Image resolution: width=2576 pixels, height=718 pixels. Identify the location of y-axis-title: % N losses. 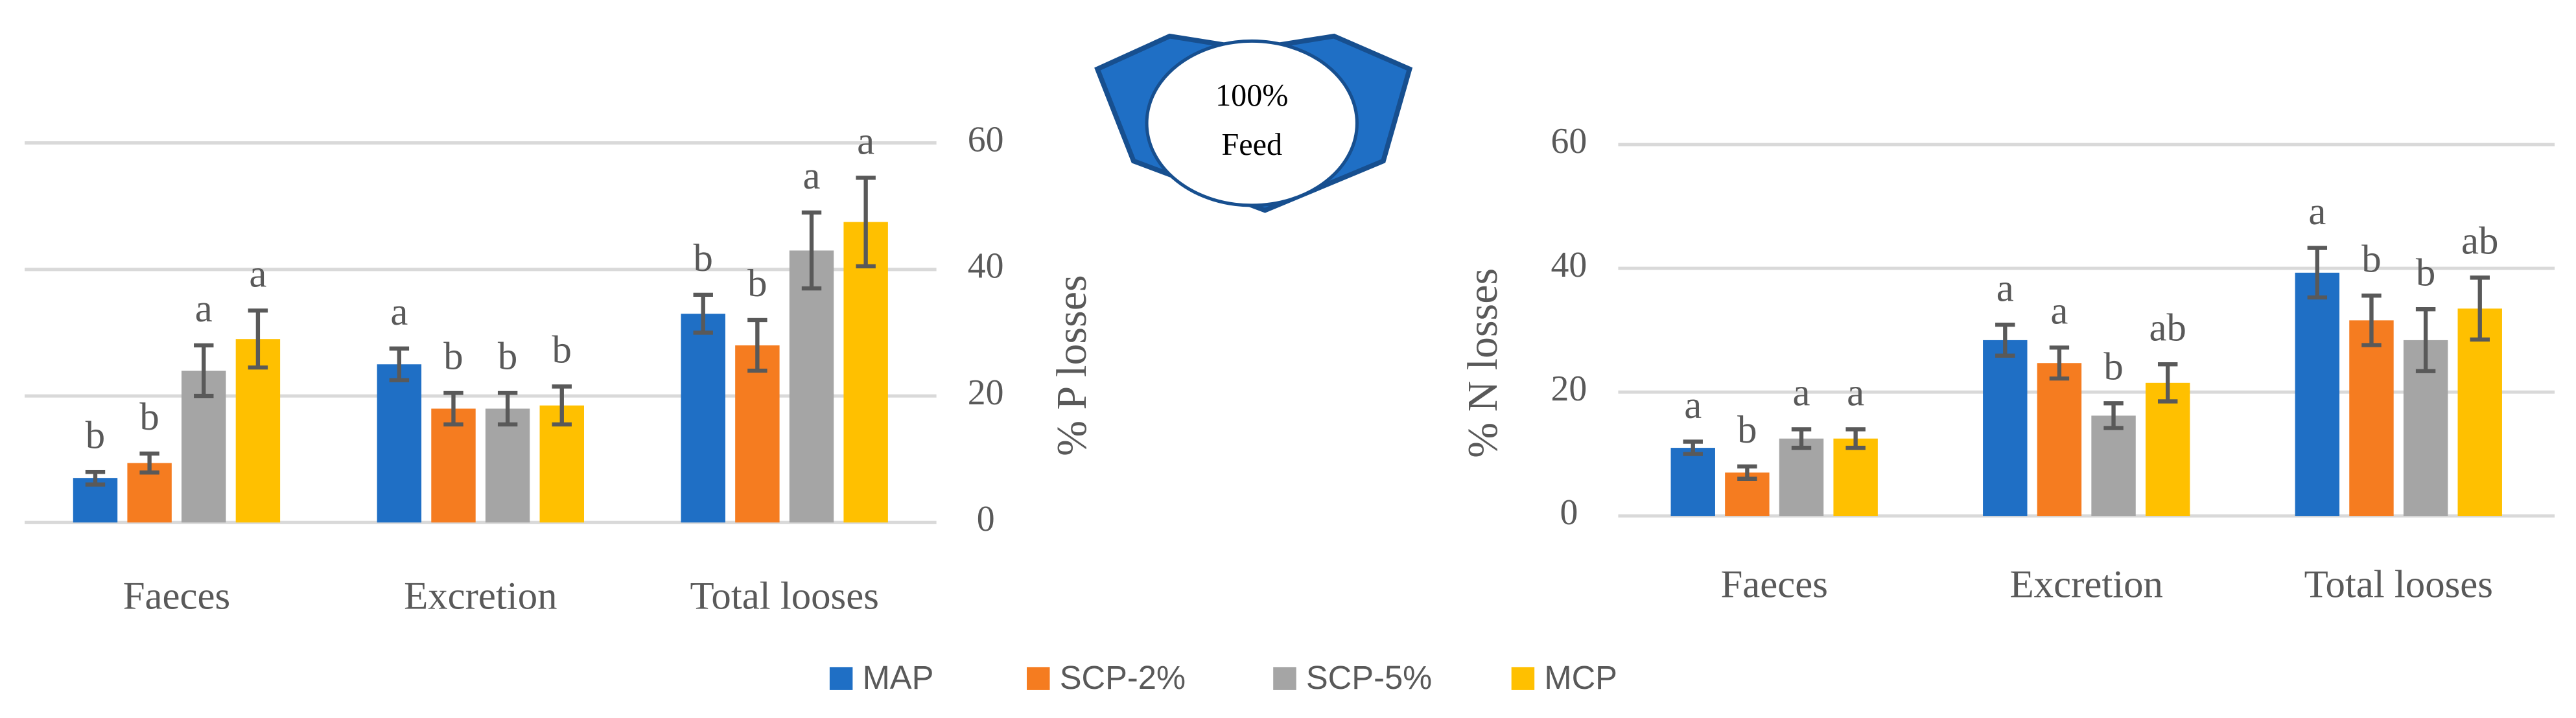
(1482, 363).